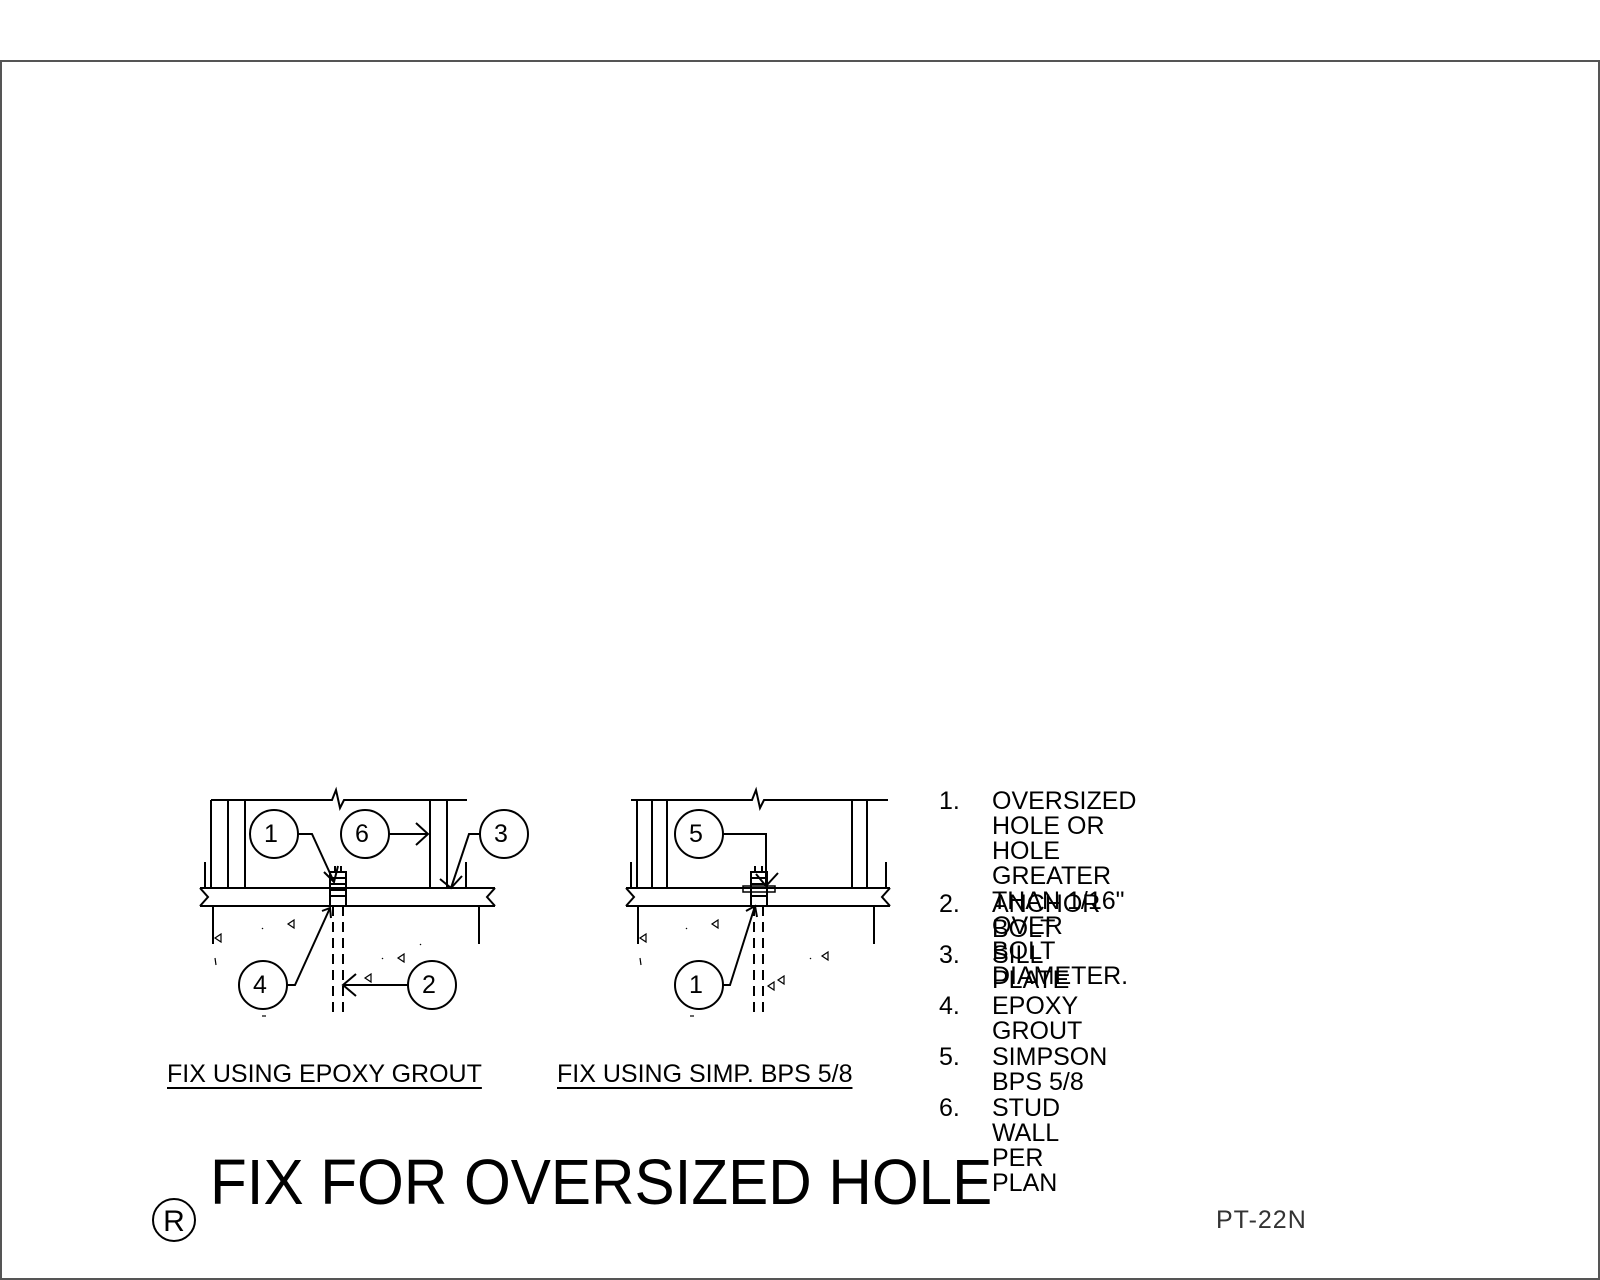  I want to click on nut, so click(759, 889).